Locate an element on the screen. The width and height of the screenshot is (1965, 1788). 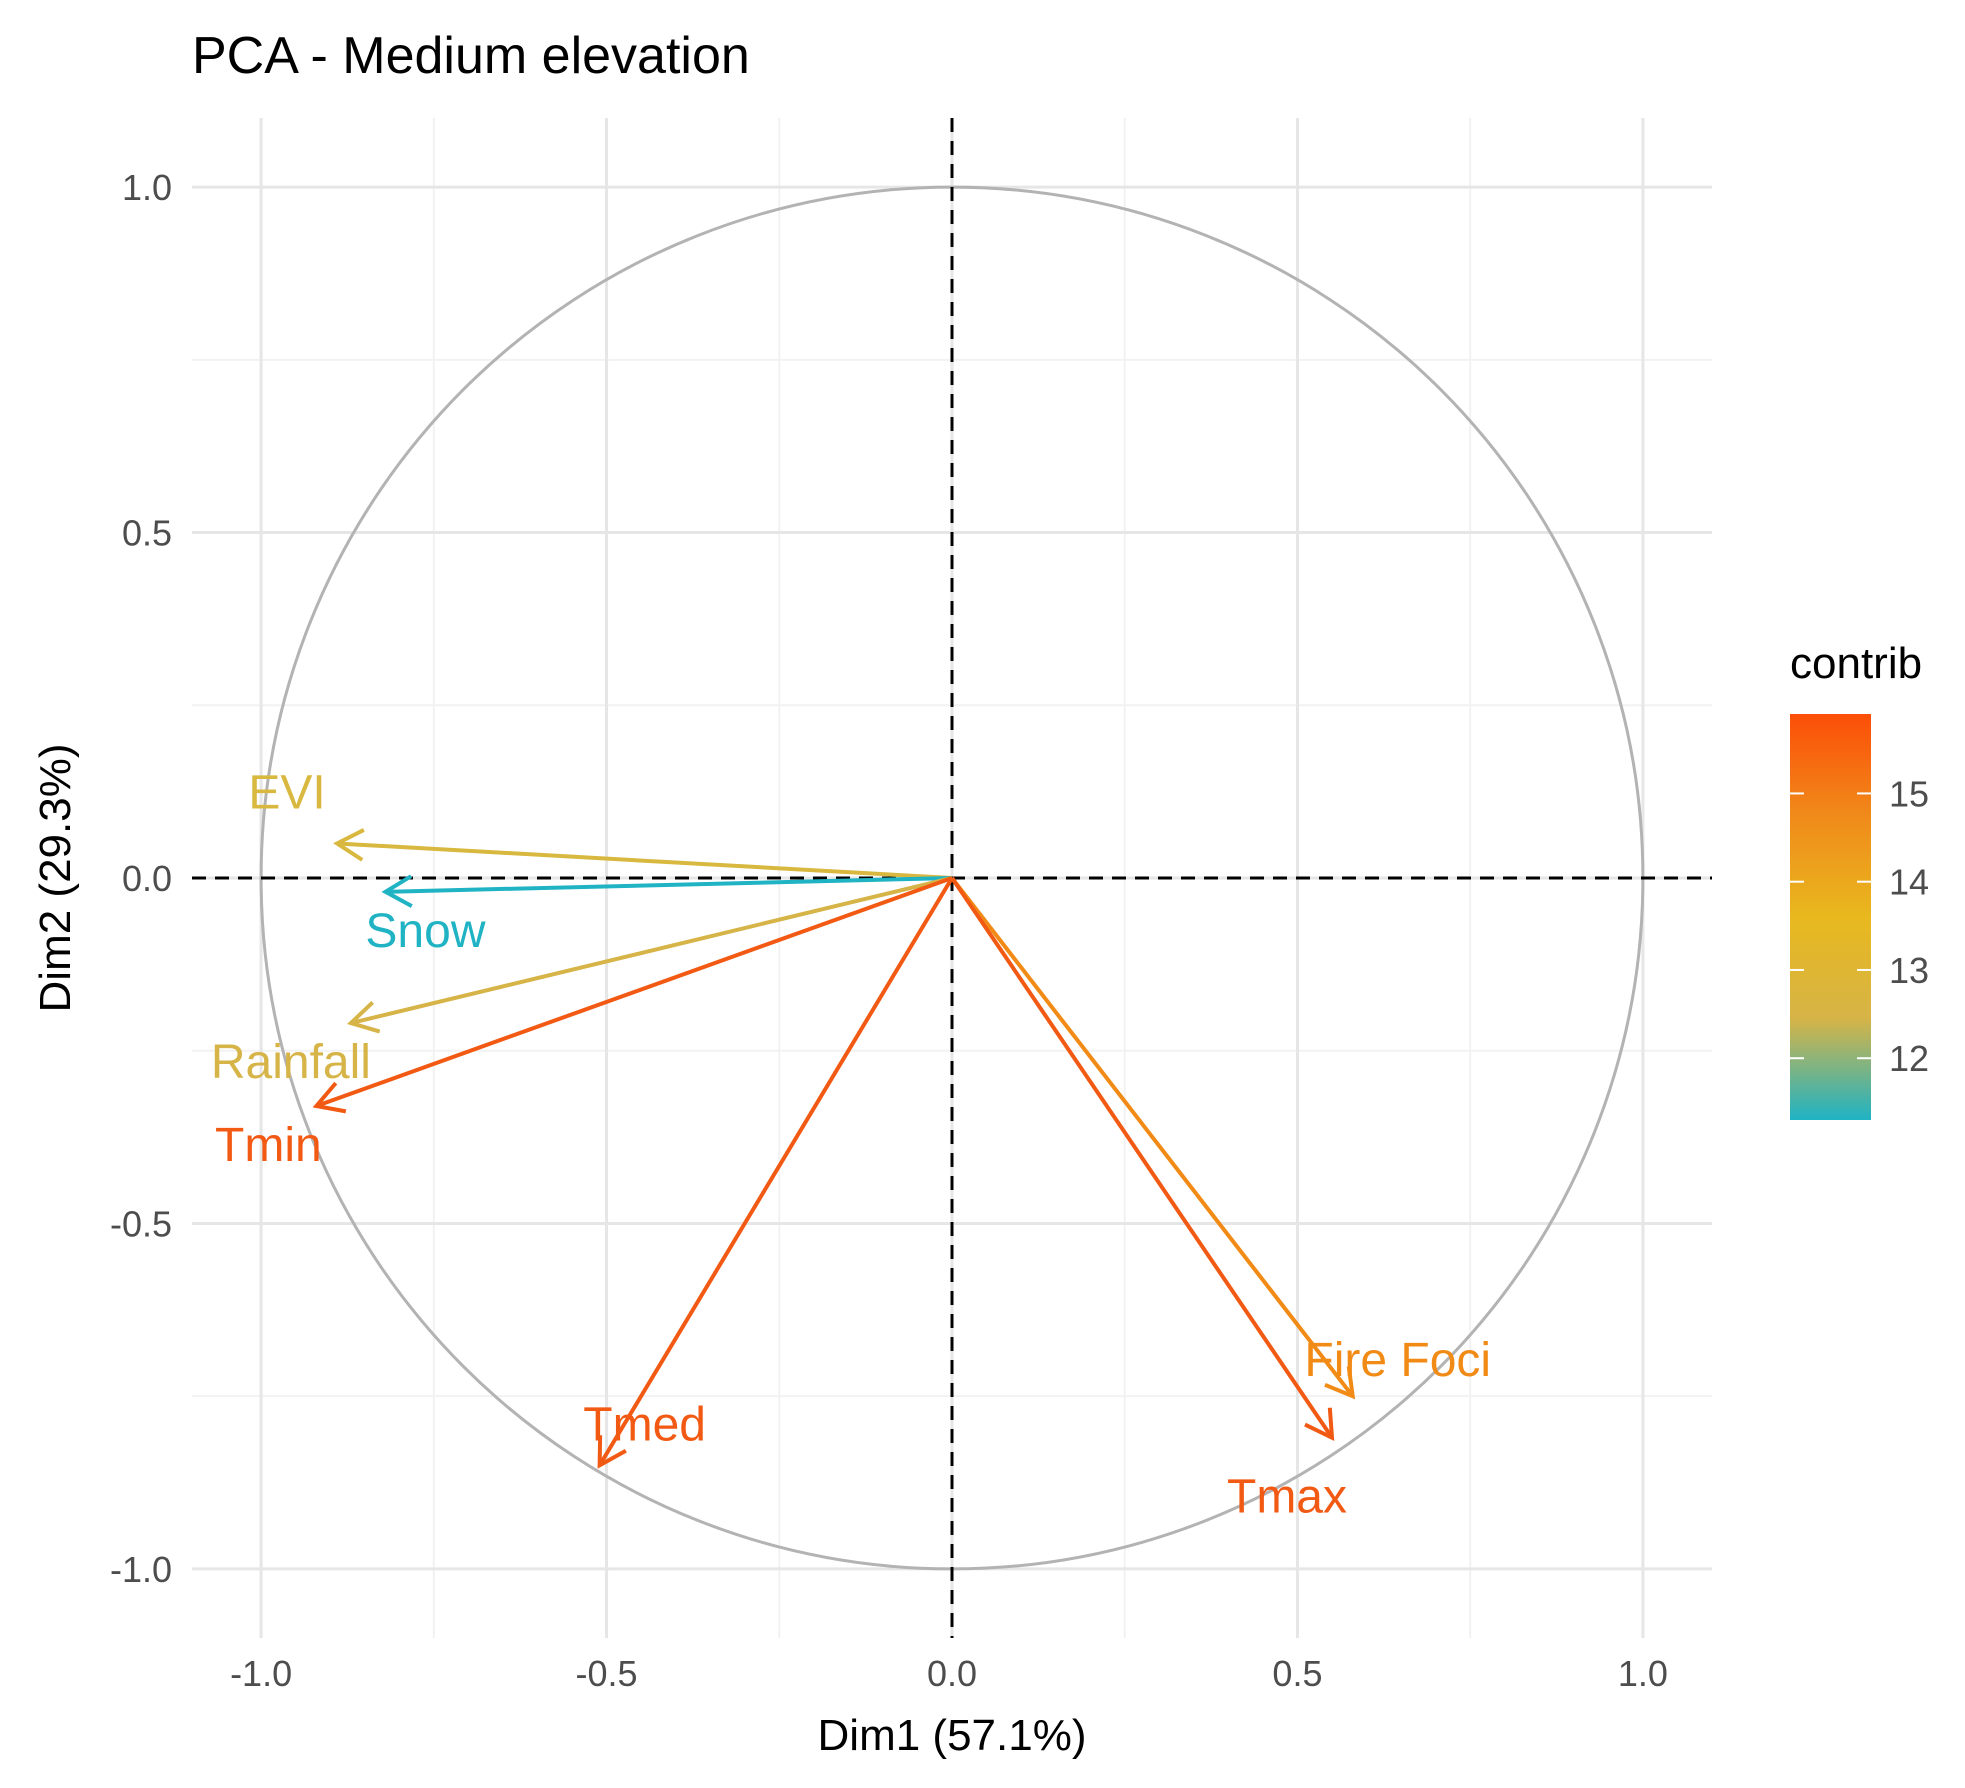
arrow-rainfall is located at coordinates (651, 951).